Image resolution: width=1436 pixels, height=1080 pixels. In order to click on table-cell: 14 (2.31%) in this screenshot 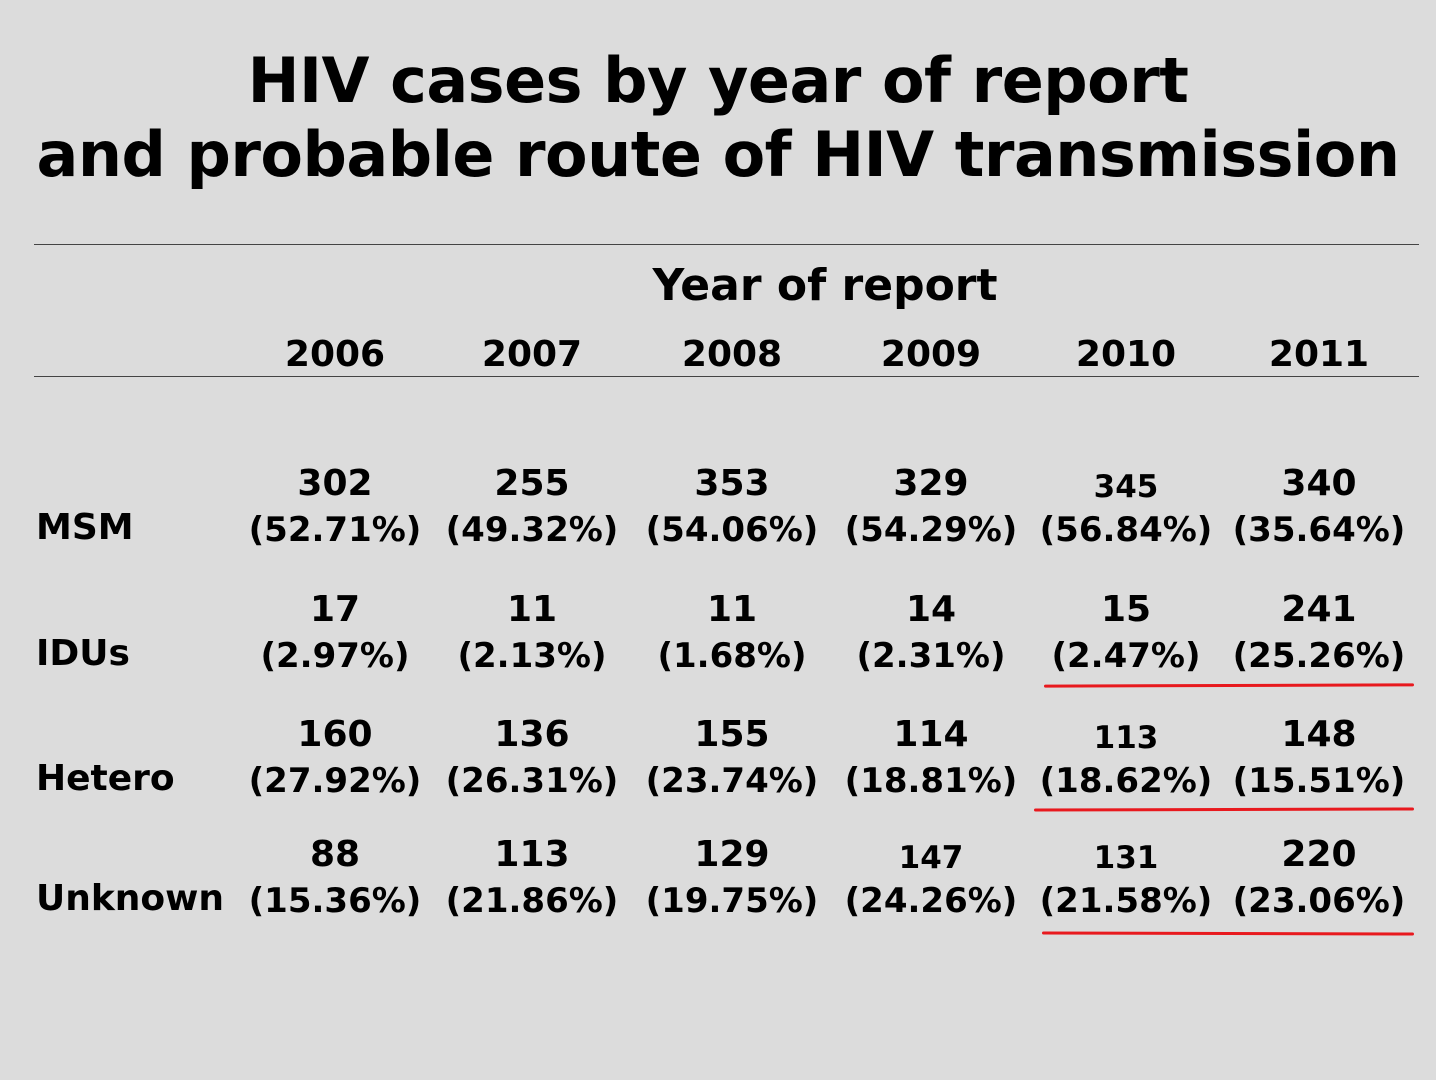, I will do `click(931, 633)`.